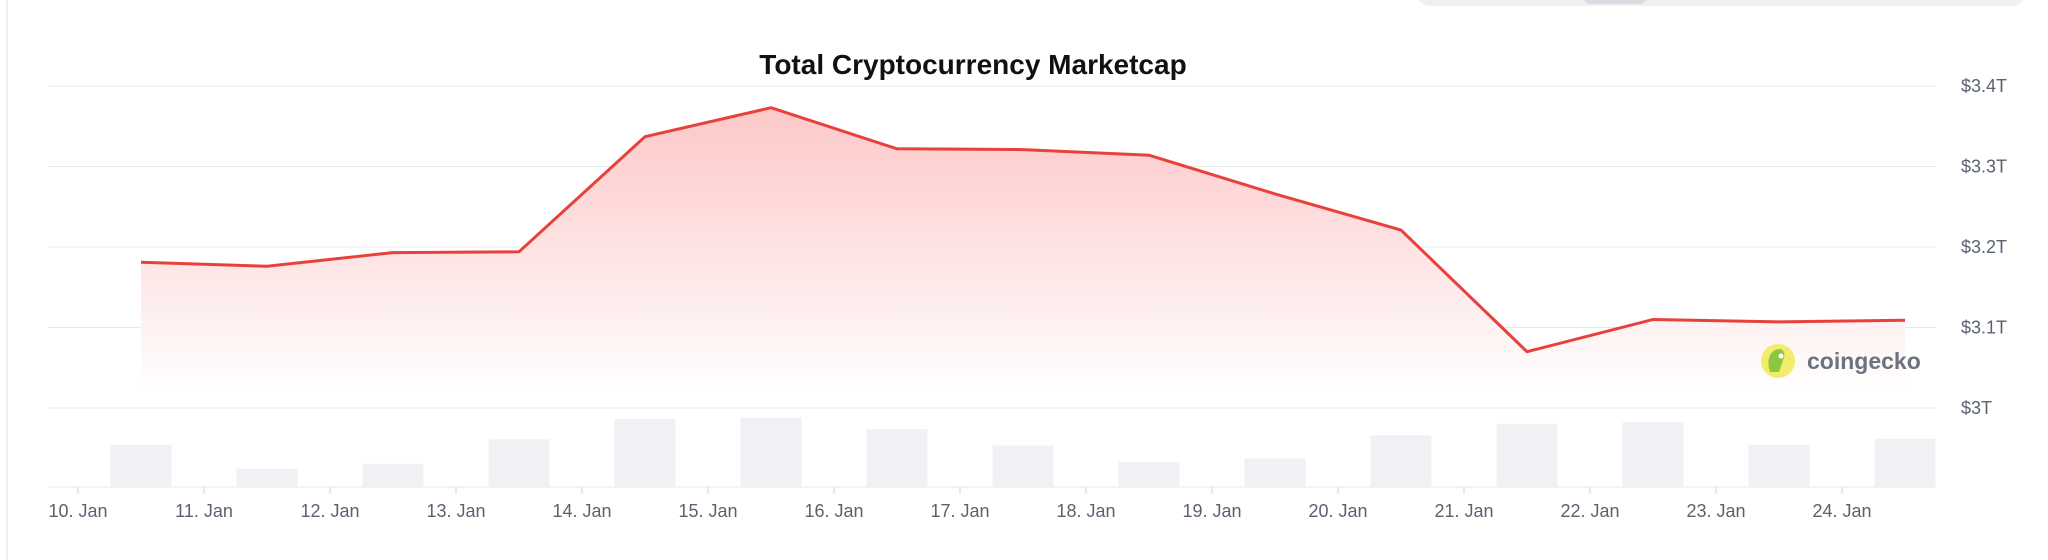 This screenshot has width=2048, height=560. Describe the element at coordinates (1984, 86) in the screenshot. I see `y-tick-label: $3.4T` at that location.